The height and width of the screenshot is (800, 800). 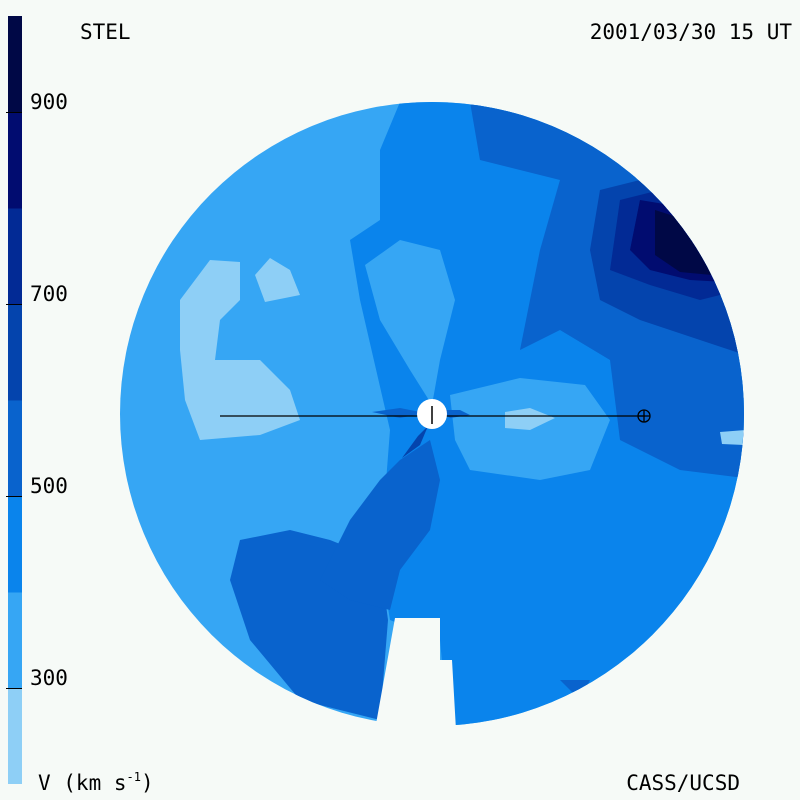 What do you see at coordinates (49, 678) in the screenshot?
I see `colorbar-tick-label: 300` at bounding box center [49, 678].